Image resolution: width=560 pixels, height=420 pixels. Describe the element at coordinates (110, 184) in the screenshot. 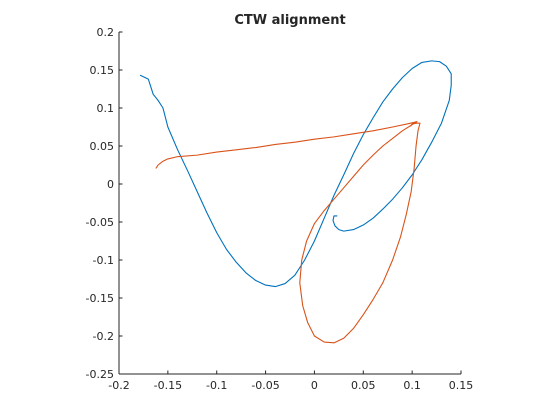

I see `y-tick-label: 0` at that location.